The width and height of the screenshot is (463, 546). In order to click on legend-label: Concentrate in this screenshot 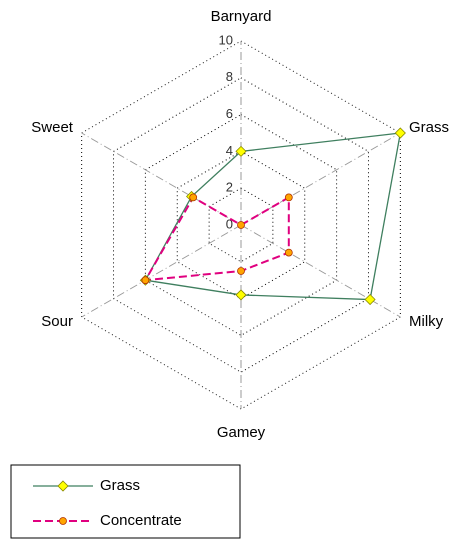, I will do `click(141, 520)`.